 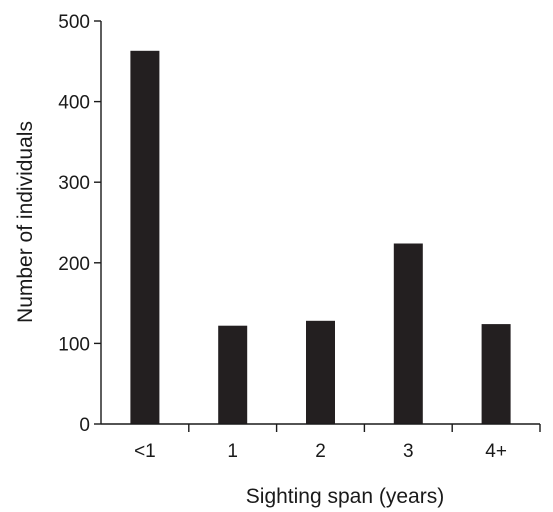 What do you see at coordinates (74, 22) in the screenshot?
I see `y-tick-label-5: 500` at bounding box center [74, 22].